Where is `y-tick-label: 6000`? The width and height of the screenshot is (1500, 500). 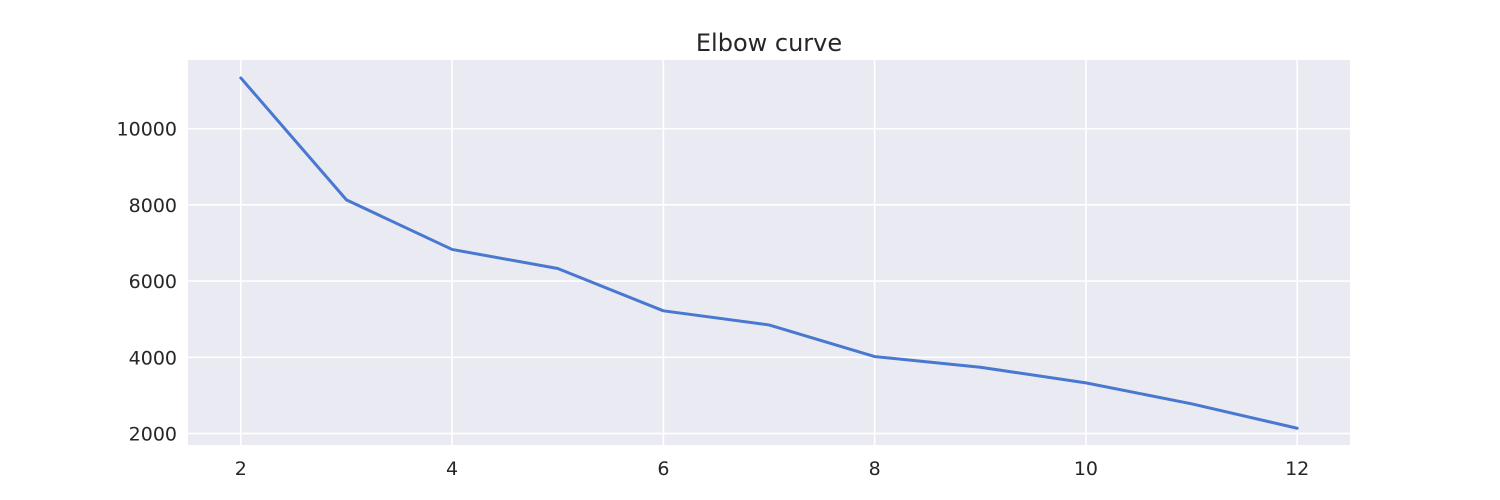
y-tick-label: 6000 is located at coordinates (153, 282).